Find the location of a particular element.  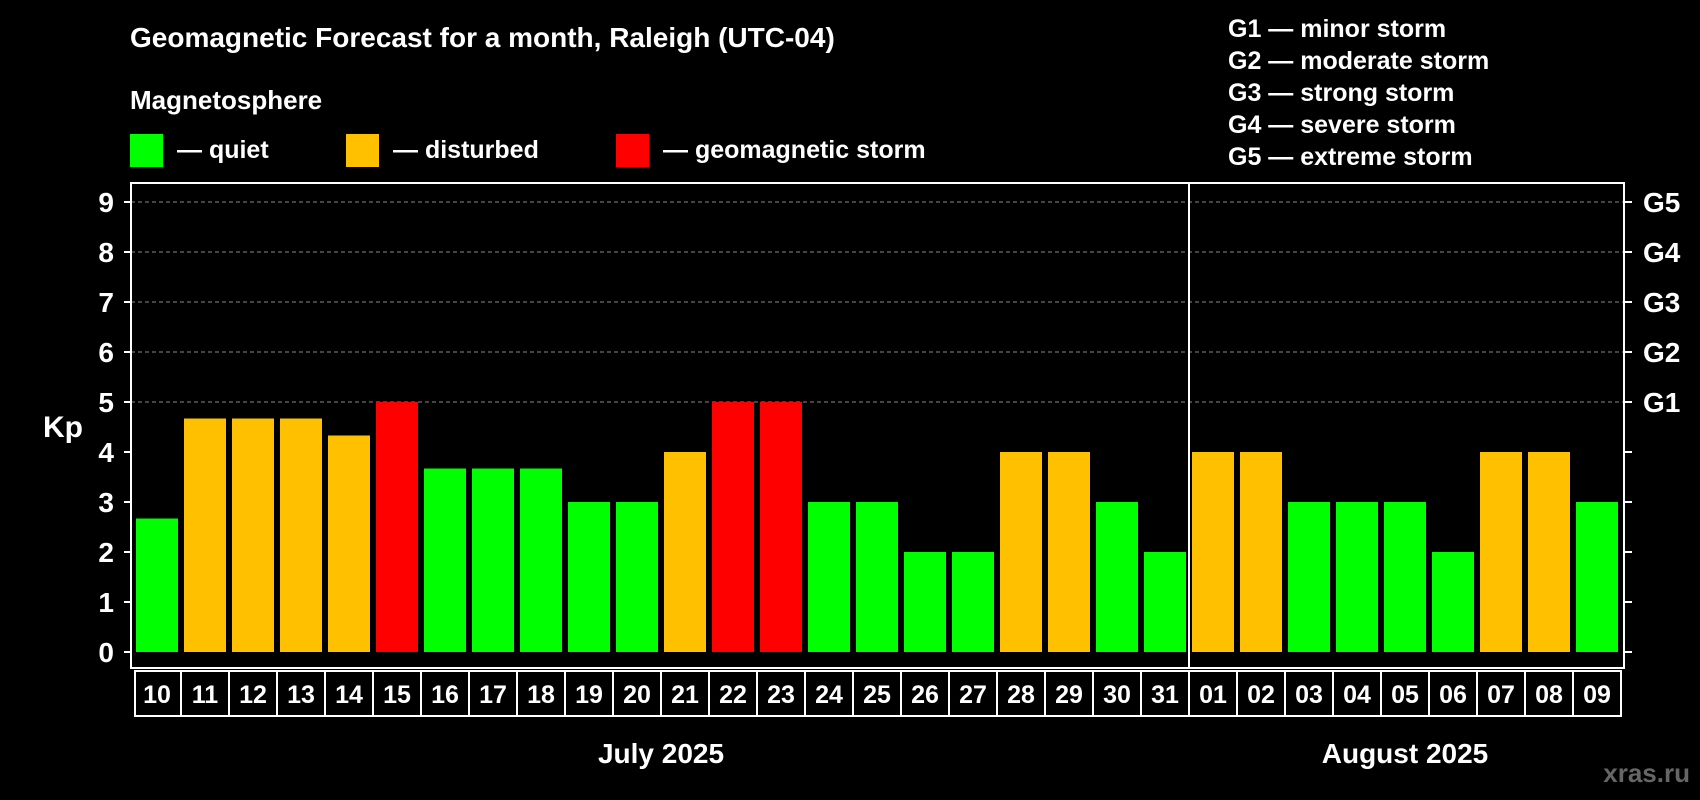

storm-level-label: G5 is located at coordinates (1661, 202).